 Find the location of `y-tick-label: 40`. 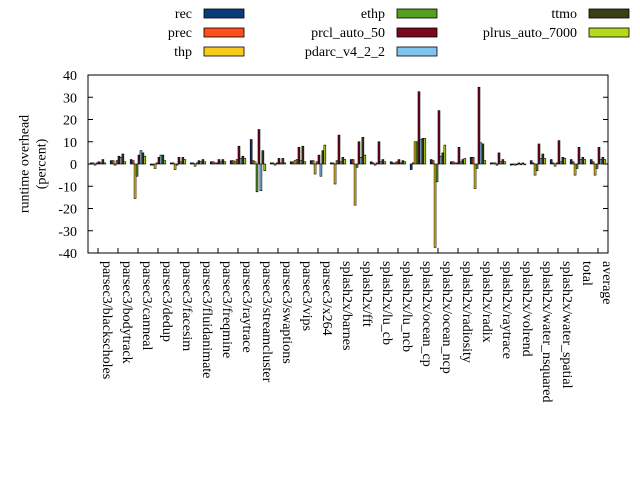

y-tick-label: 40 is located at coordinates (70, 76).